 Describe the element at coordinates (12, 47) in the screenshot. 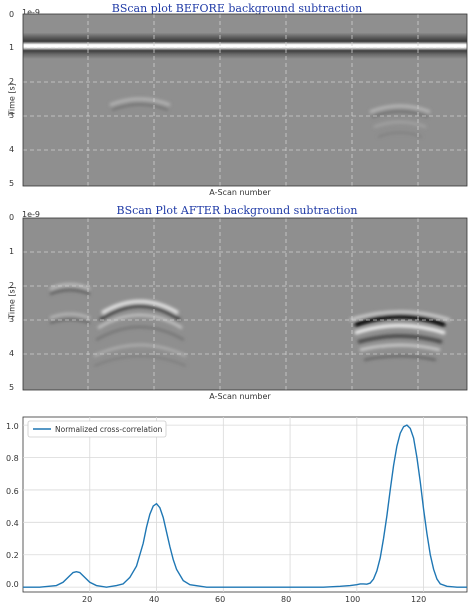

I see `chart1-ytick: 1` at that location.